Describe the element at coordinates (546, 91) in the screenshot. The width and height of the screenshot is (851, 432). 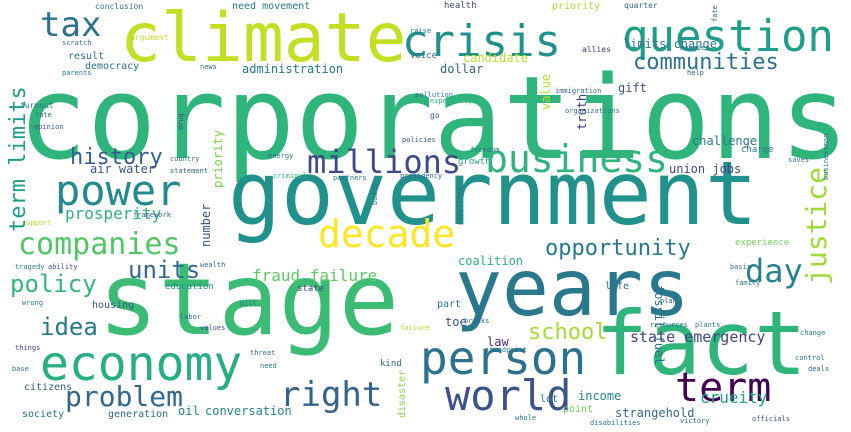
I see `word-value: value` at that location.